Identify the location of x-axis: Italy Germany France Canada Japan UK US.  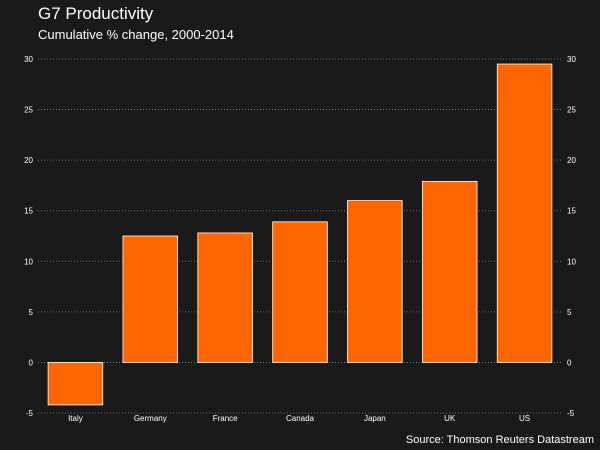
(299, 418).